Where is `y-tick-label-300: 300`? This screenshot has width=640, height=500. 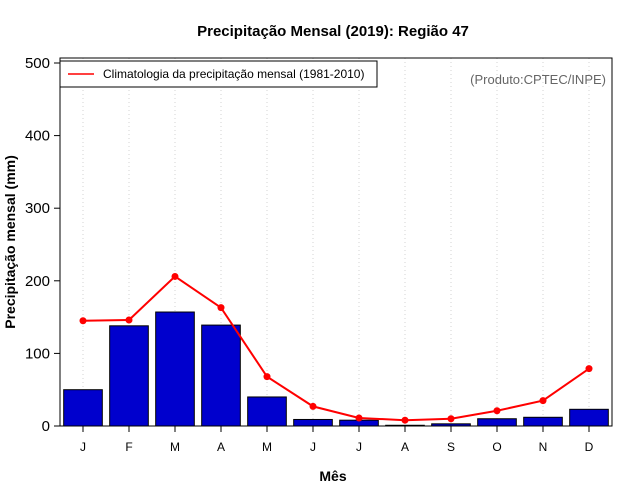 y-tick-label-300: 300 is located at coordinates (37, 208).